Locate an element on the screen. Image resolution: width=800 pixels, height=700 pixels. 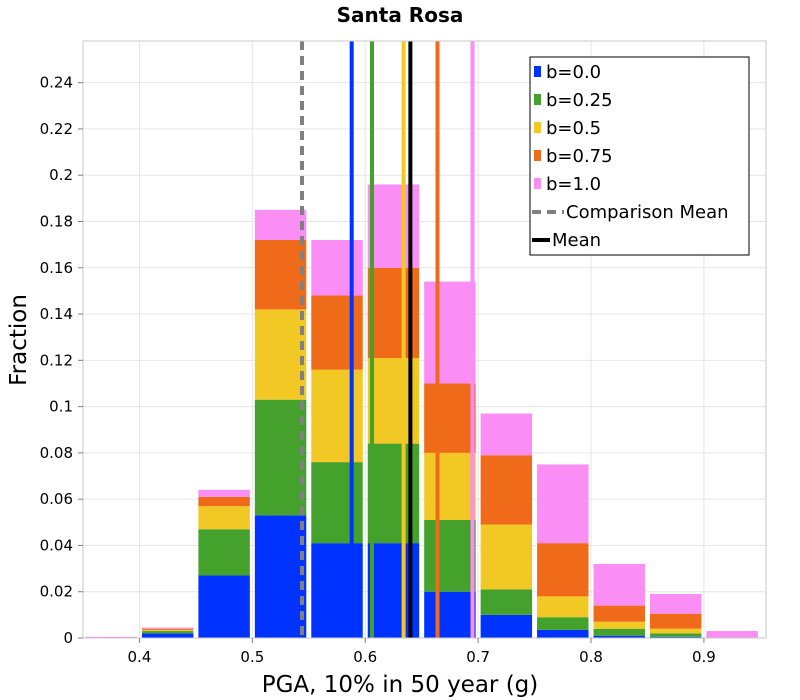
legend-box is located at coordinates (639, 156).